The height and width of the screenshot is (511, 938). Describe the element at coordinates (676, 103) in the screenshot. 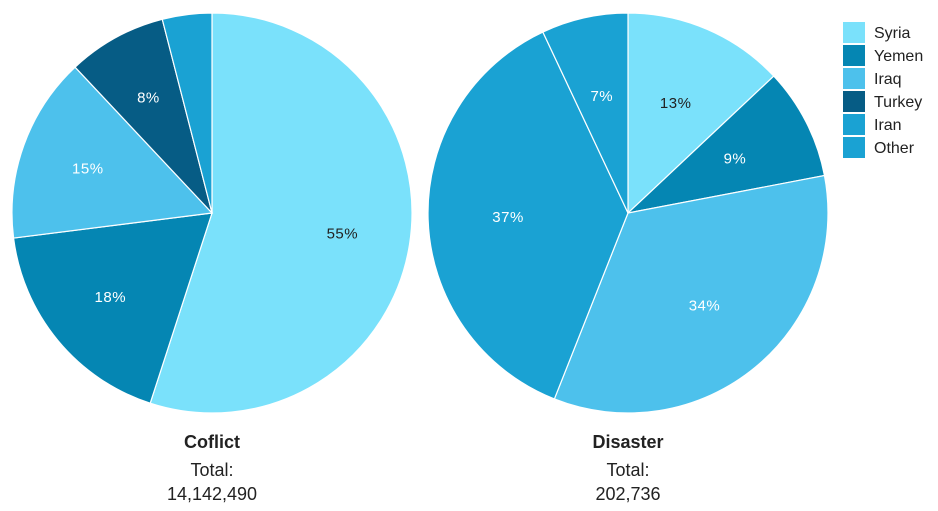

I see `slice-label-disaster-syria: 13%` at that location.